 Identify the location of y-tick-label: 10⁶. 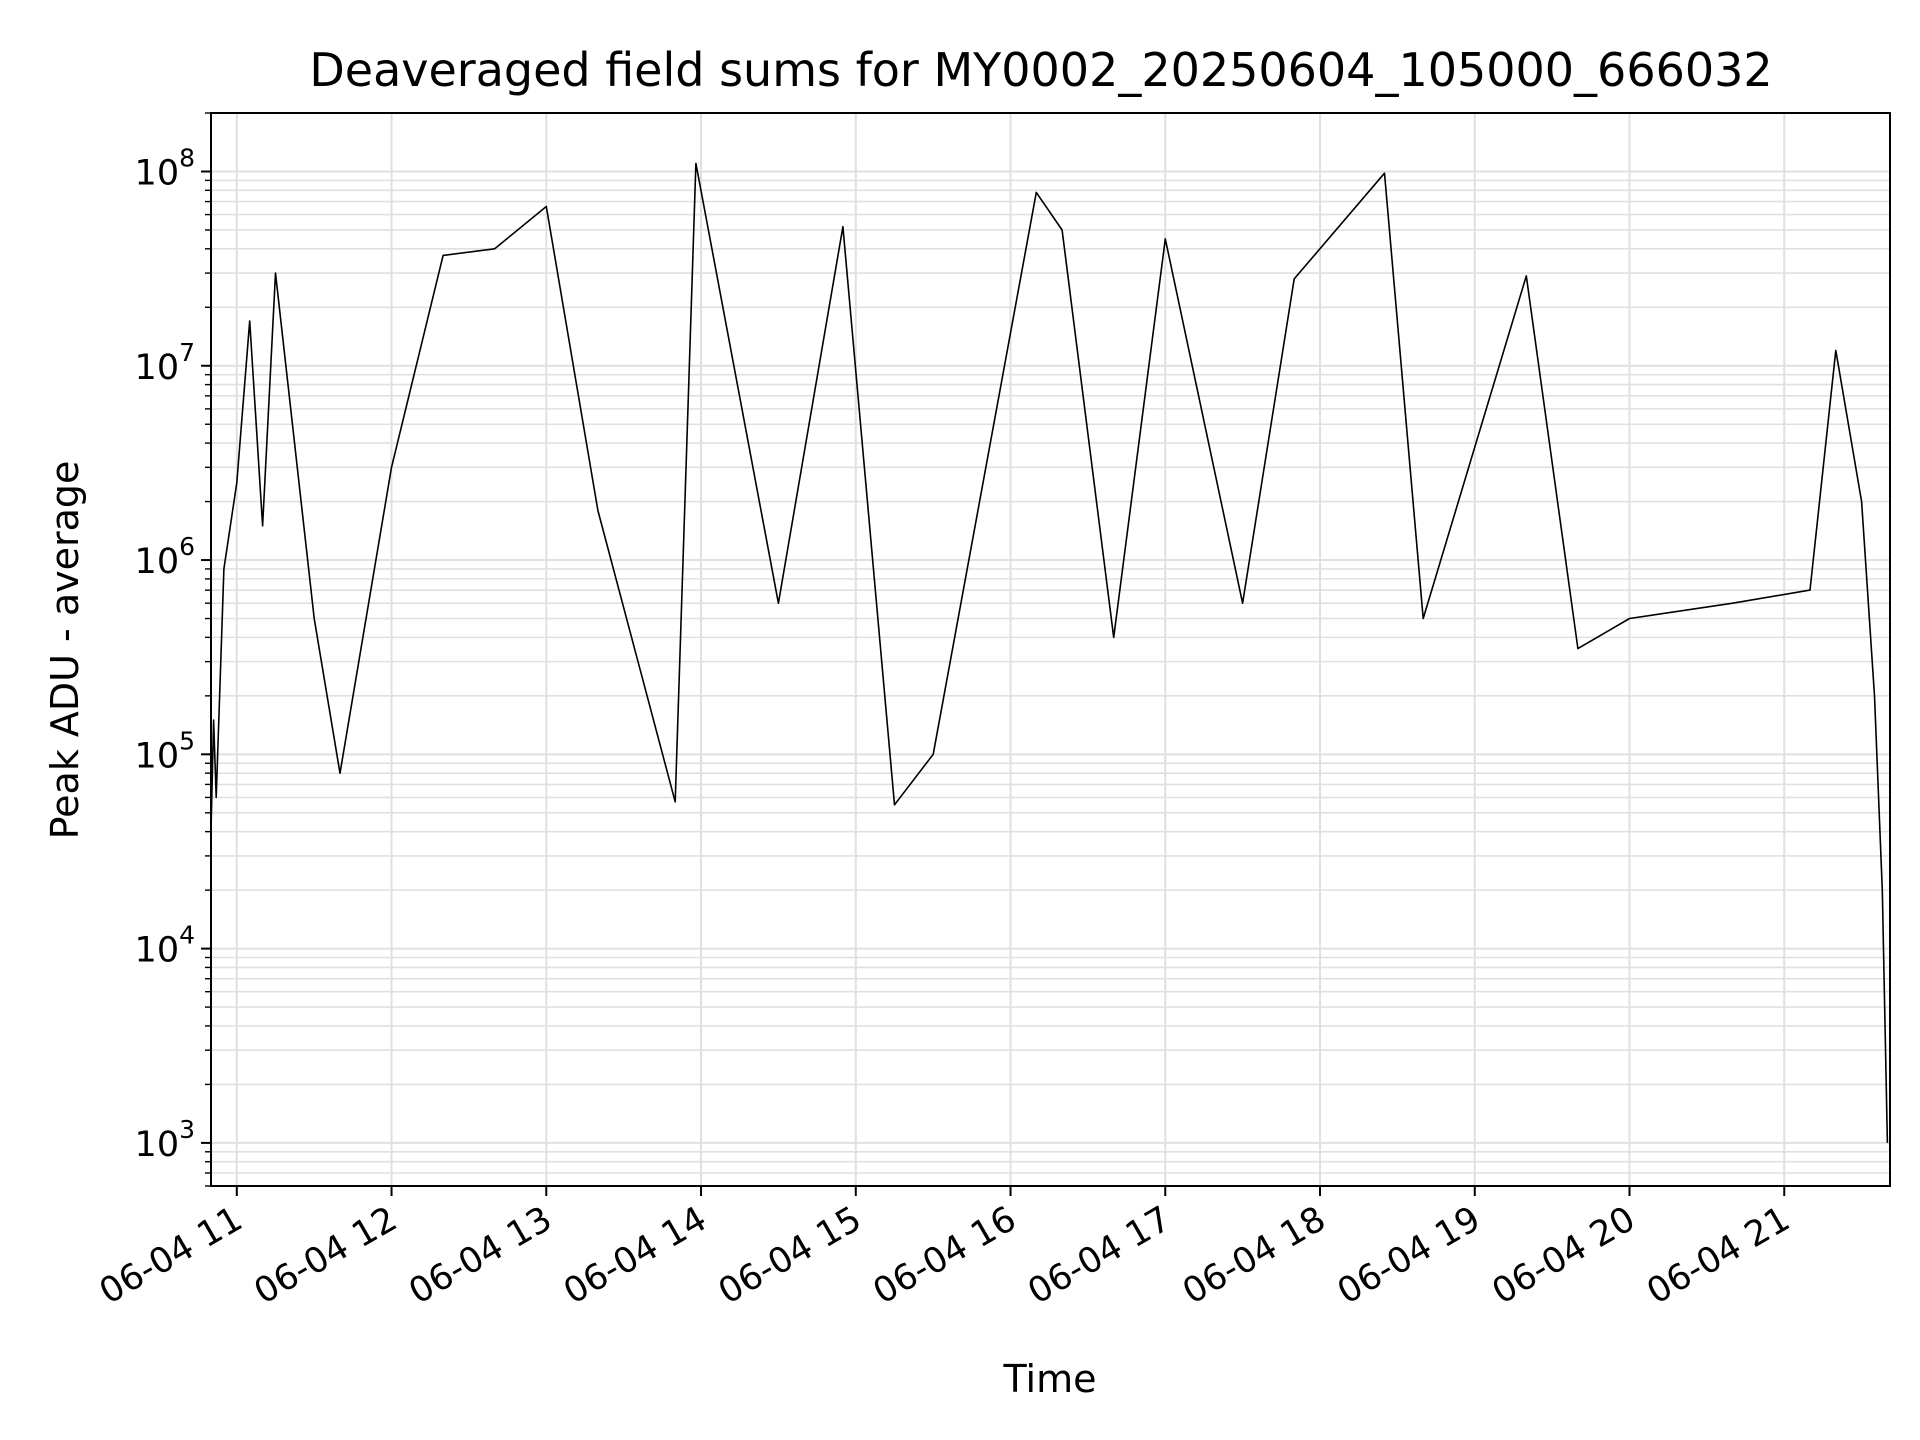
(165, 557).